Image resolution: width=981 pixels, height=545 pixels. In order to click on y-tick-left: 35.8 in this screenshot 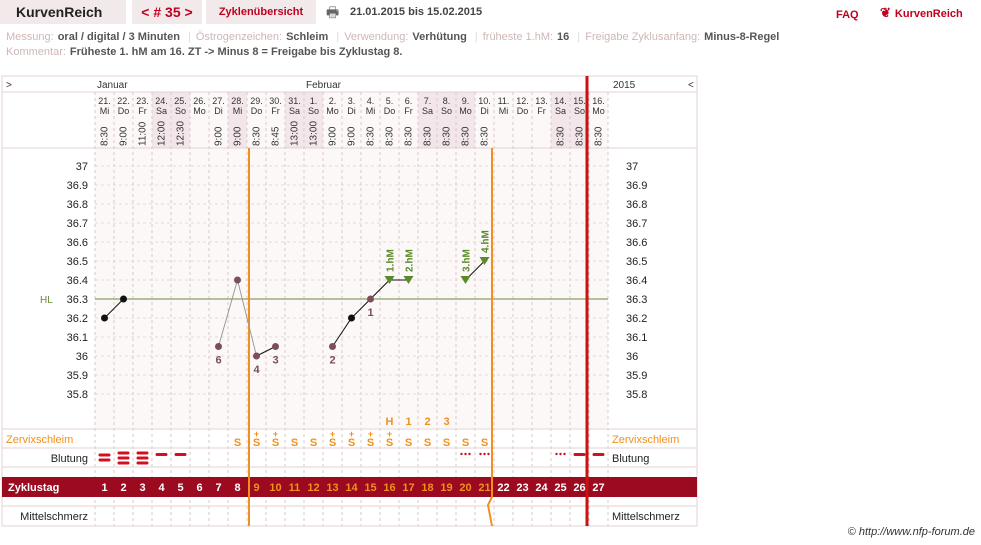, I will do `click(77, 395)`.